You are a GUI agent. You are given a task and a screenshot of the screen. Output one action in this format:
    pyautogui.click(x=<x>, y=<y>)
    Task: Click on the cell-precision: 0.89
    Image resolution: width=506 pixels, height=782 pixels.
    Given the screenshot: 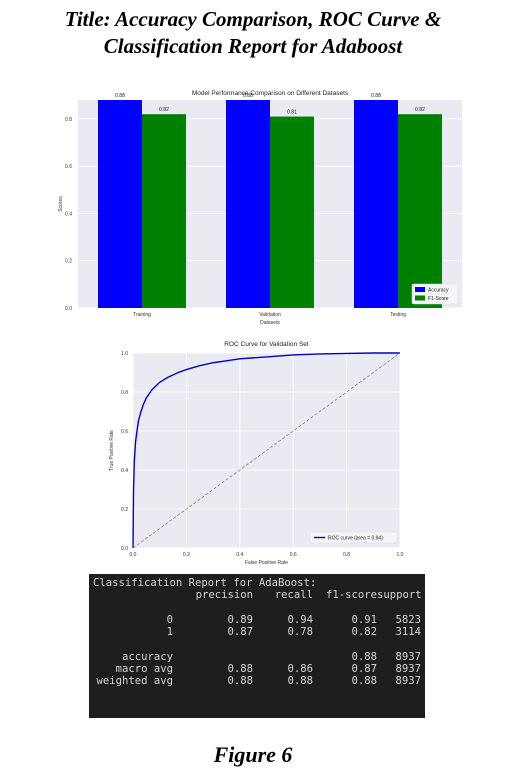 What is the action you would take?
    pyautogui.click(x=240, y=619)
    